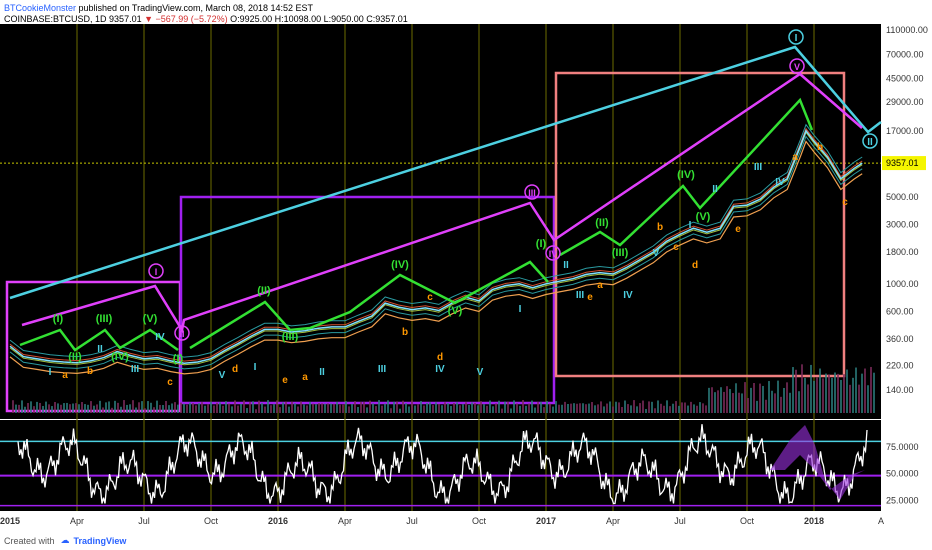 The width and height of the screenshot is (932, 550). What do you see at coordinates (104, 319) in the screenshot?
I see `green-wave-label: (III)` at bounding box center [104, 319].